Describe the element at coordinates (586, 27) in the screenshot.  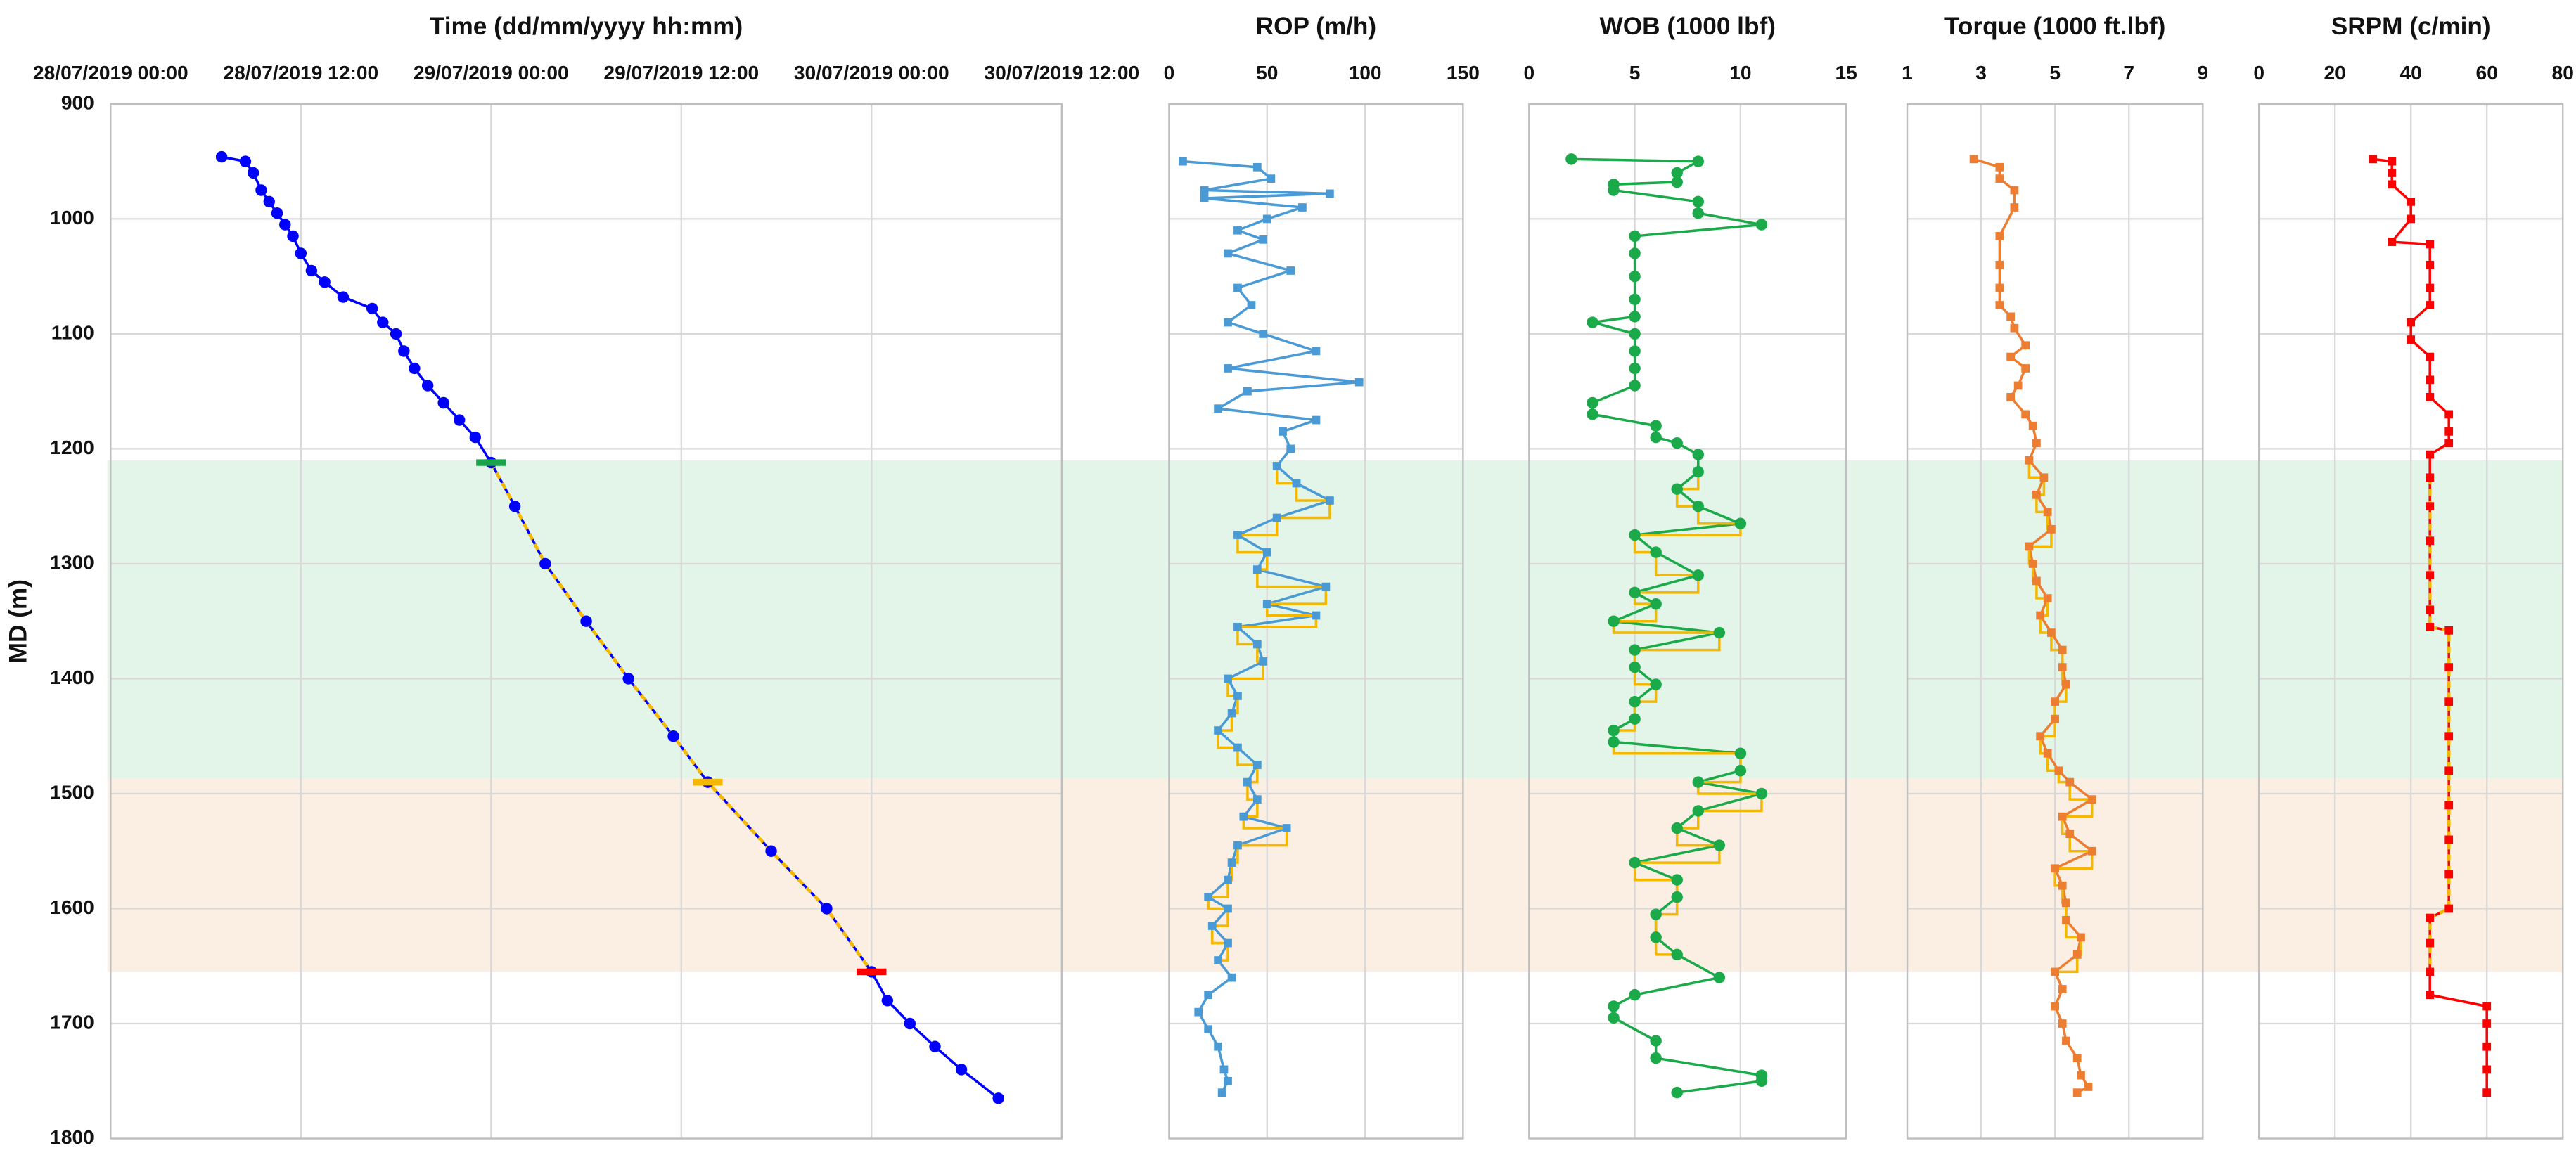
I see `panel-title: Time (dd/mm/yyyy hh:mm)` at that location.